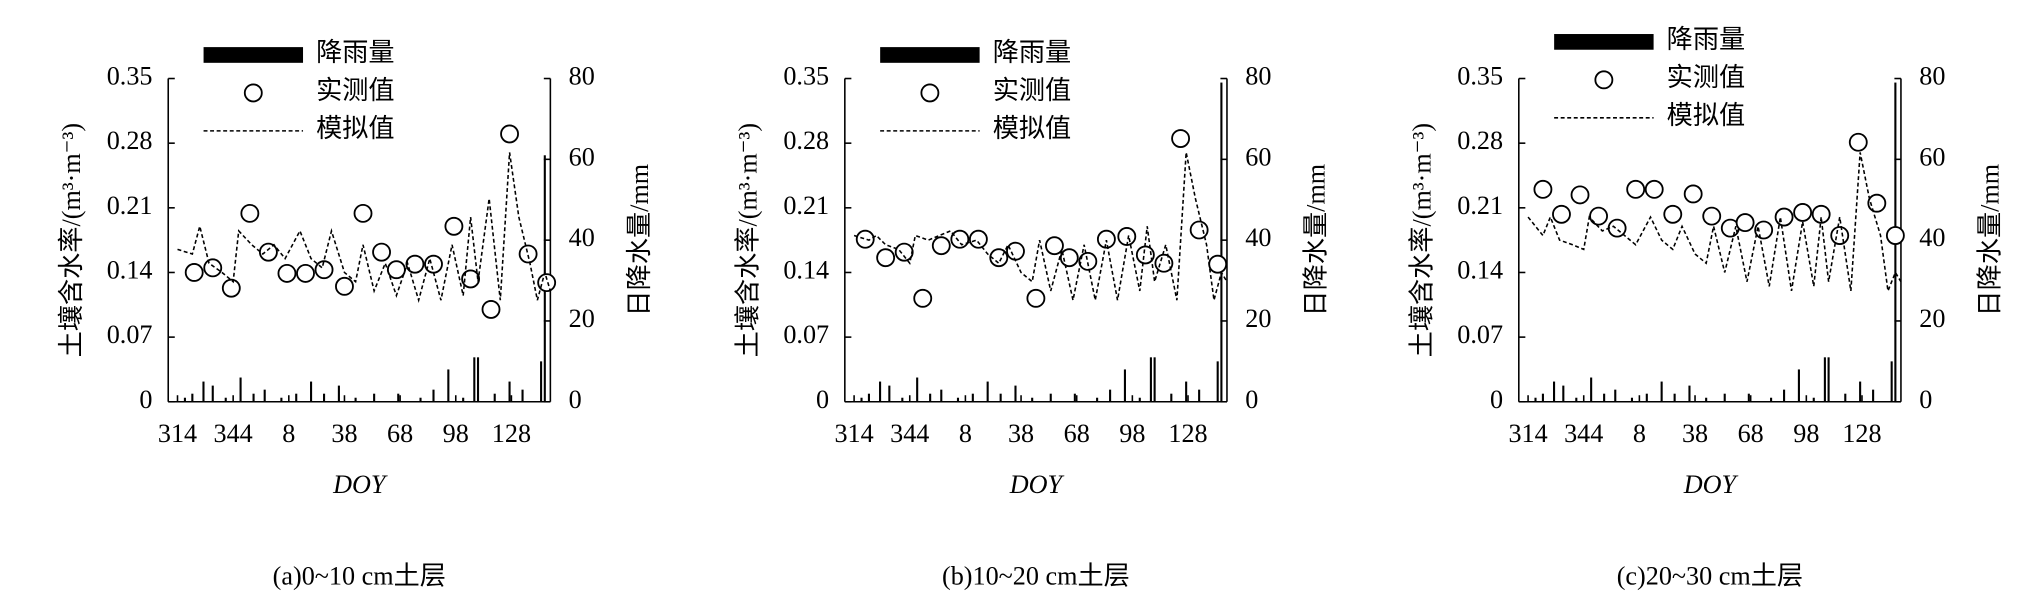 This screenshot has height=602, width=2043. Describe the element at coordinates (582, 156) in the screenshot. I see `y2-tick-label: 60` at that location.